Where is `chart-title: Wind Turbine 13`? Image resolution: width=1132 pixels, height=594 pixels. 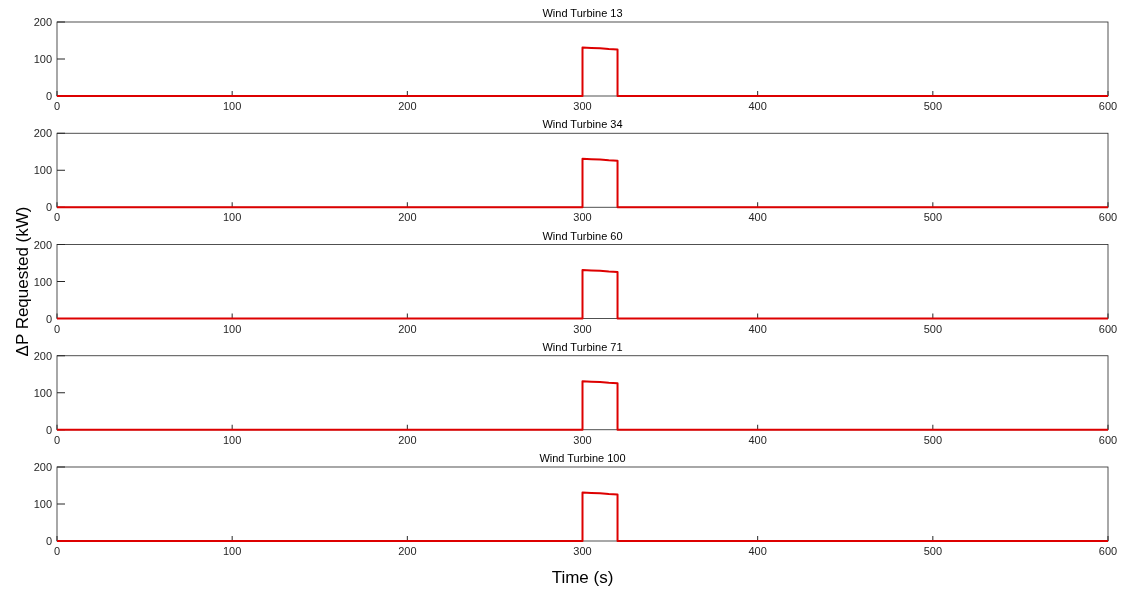
chart-title: Wind Turbine 13 is located at coordinates (582, 13).